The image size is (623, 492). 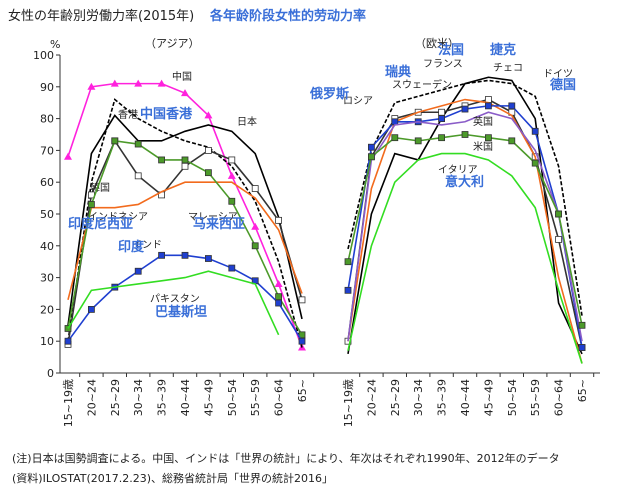 I want to click on annotation-cn: 捷克, so click(x=503, y=50).